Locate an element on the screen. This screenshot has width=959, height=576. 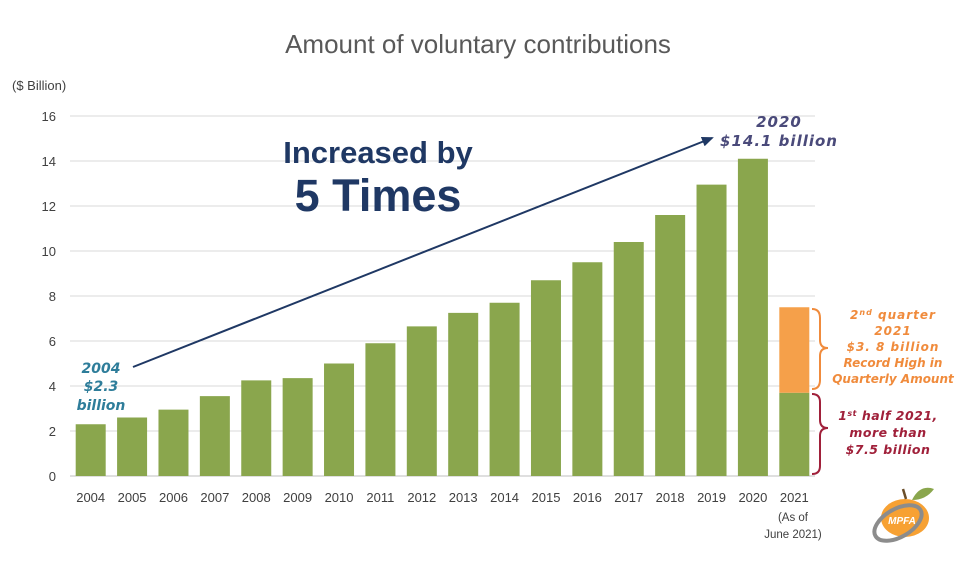
x-note-line1: (As of is located at coordinates (793, 518).